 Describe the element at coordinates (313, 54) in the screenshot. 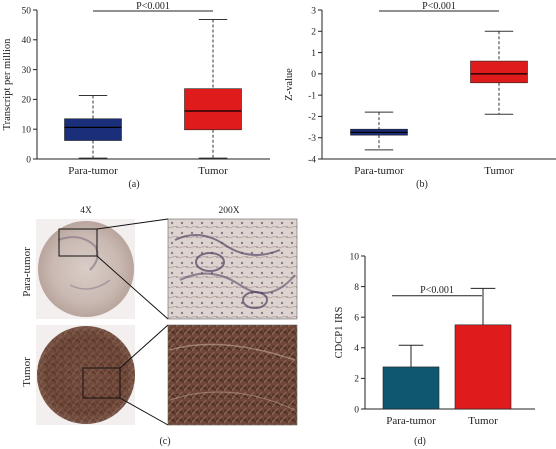

I see `b-y-tick-label: 1` at that location.